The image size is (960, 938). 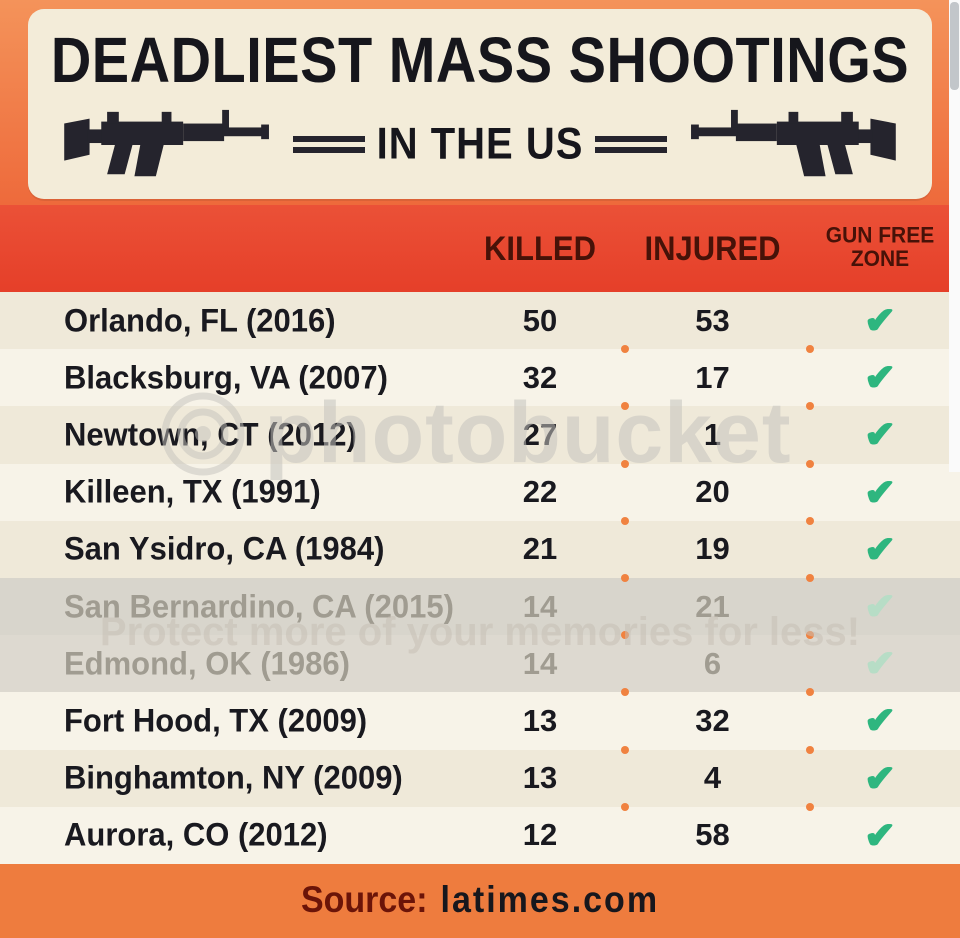 What do you see at coordinates (226, 377) in the screenshot?
I see `location-cell: Blacksburg, VA (2007)` at bounding box center [226, 377].